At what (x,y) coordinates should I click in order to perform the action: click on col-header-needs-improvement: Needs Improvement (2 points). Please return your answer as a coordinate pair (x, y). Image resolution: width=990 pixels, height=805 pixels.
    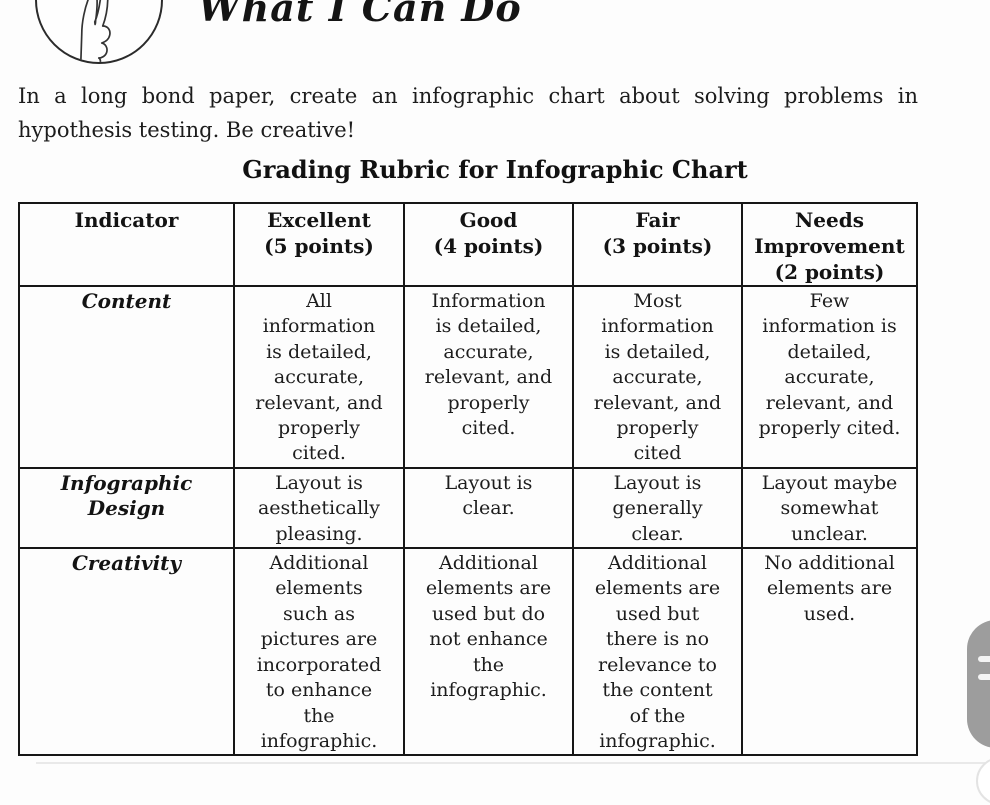
    Looking at the image, I should click on (829, 244).